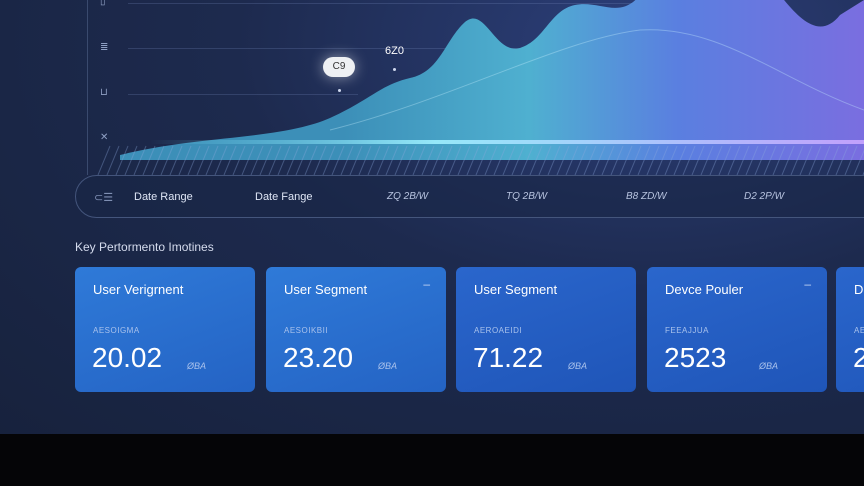  I want to click on kpi-card: D AE 2, so click(850, 329).